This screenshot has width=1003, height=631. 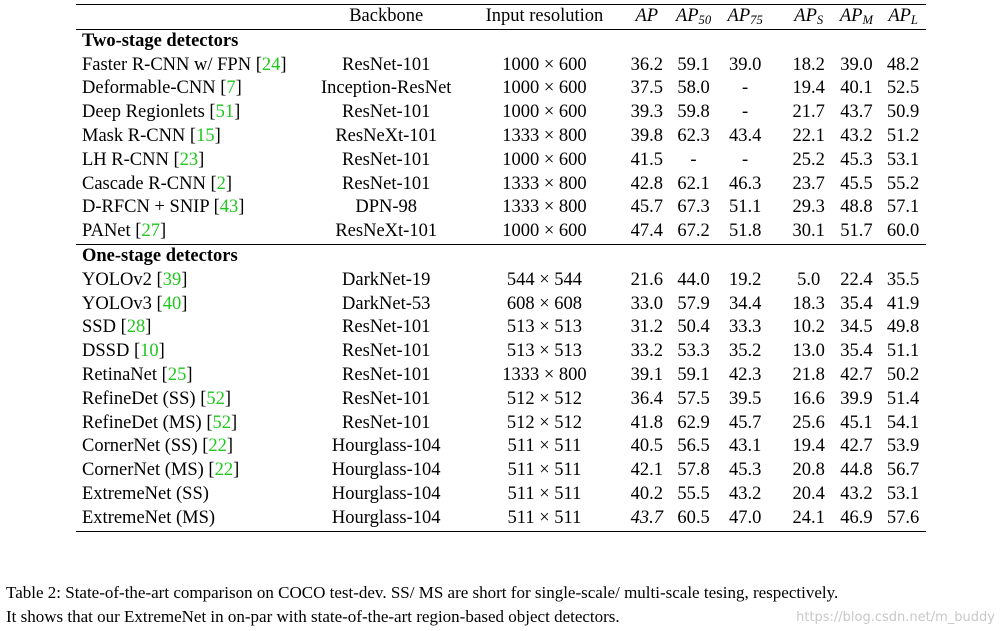 I want to click on ap50-cell: 57.9, so click(x=693, y=303).